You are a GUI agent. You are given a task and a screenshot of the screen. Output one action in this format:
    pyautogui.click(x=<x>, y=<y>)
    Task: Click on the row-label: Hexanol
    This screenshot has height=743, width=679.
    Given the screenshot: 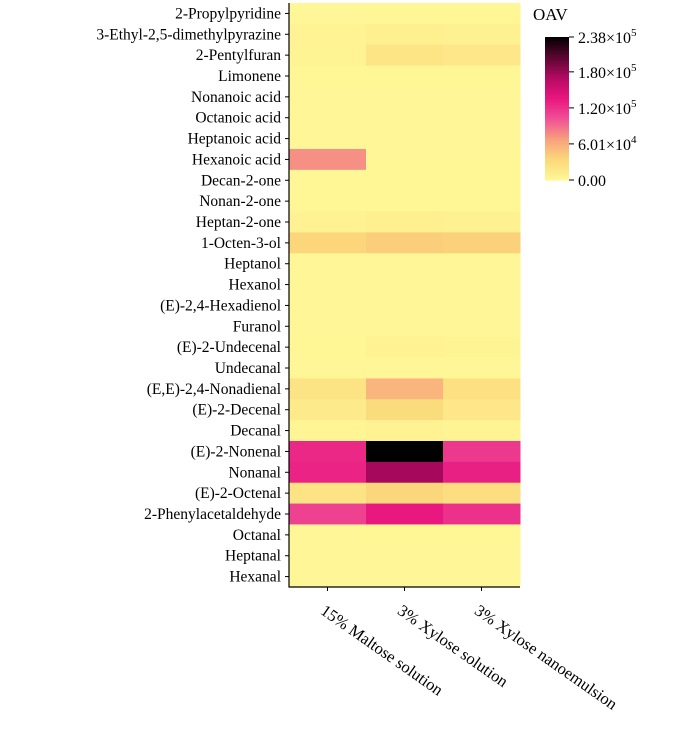 What is the action you would take?
    pyautogui.click(x=254, y=285)
    